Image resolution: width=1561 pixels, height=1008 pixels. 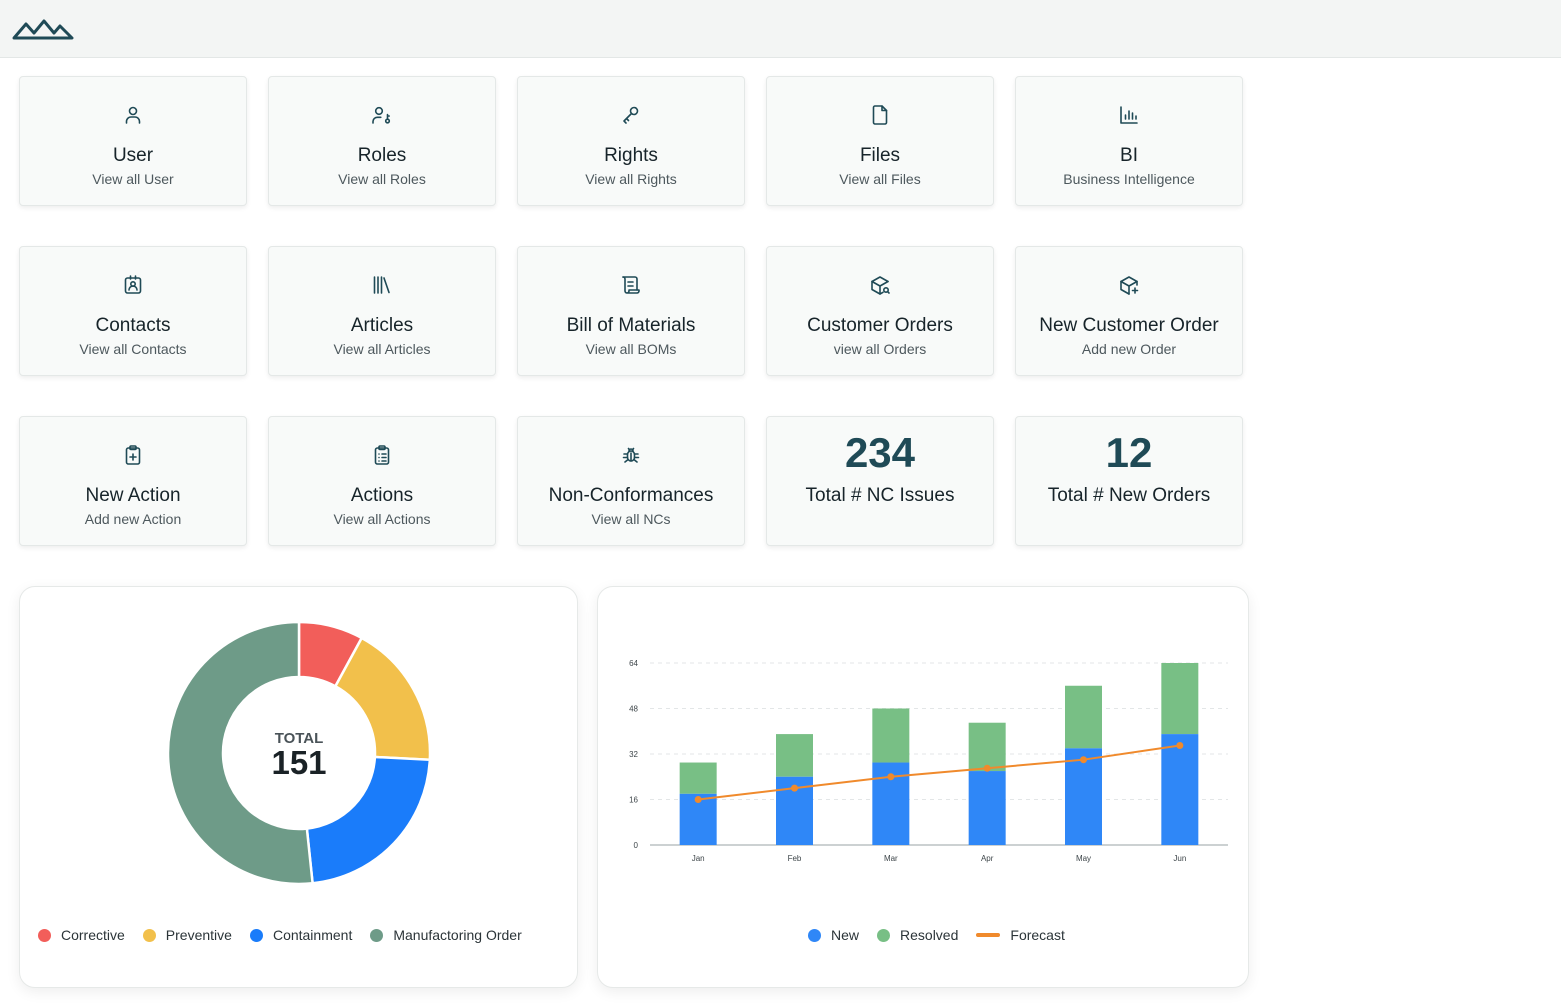 I want to click on legend-label: Corrective, so click(x=93, y=935).